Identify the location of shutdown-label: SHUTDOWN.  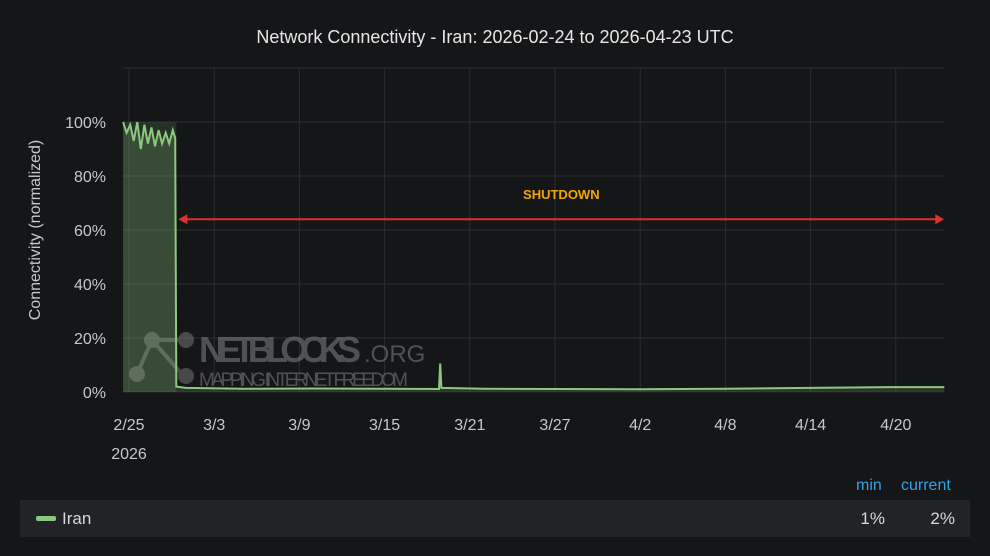
(561, 194).